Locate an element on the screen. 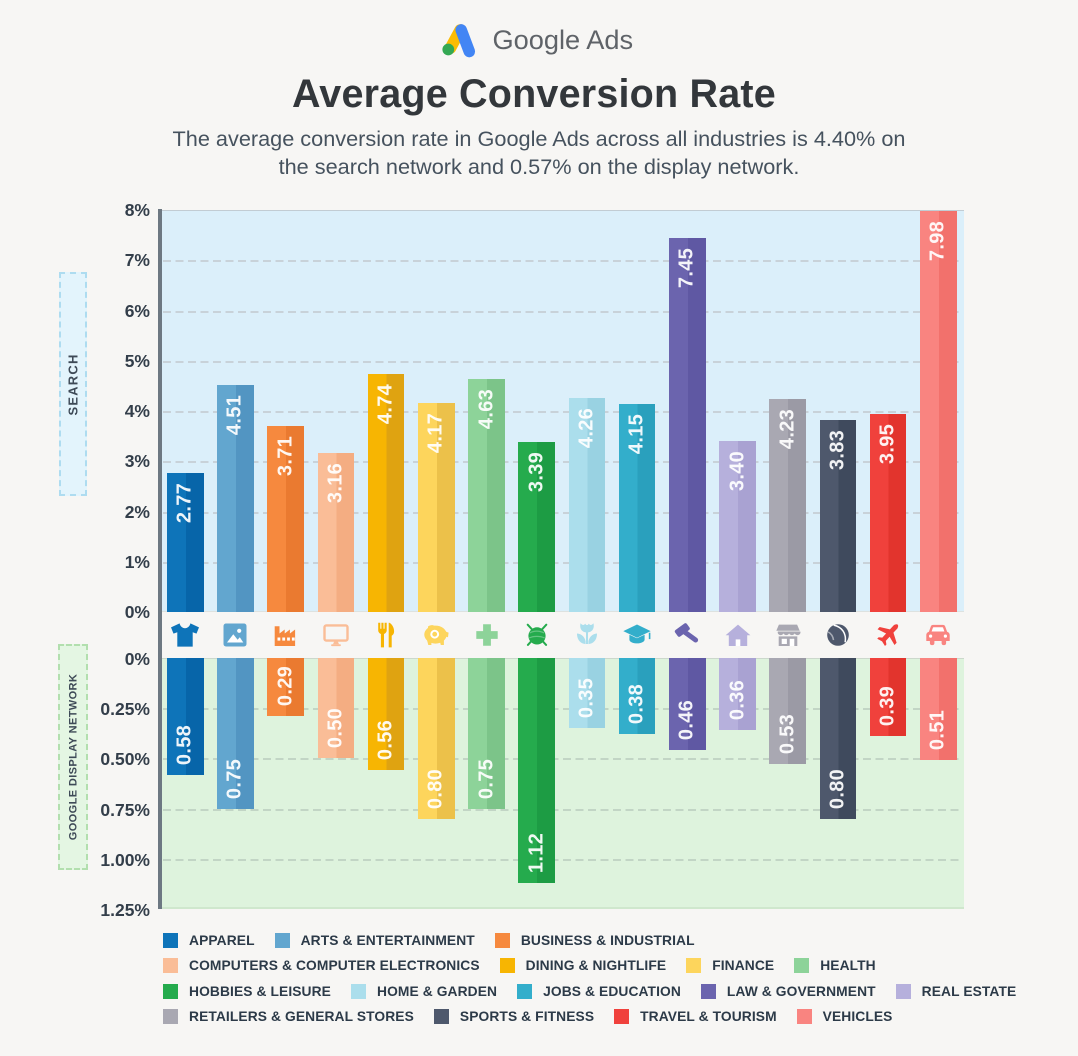  svg-text: Google Ads is located at coordinates (563, 39).